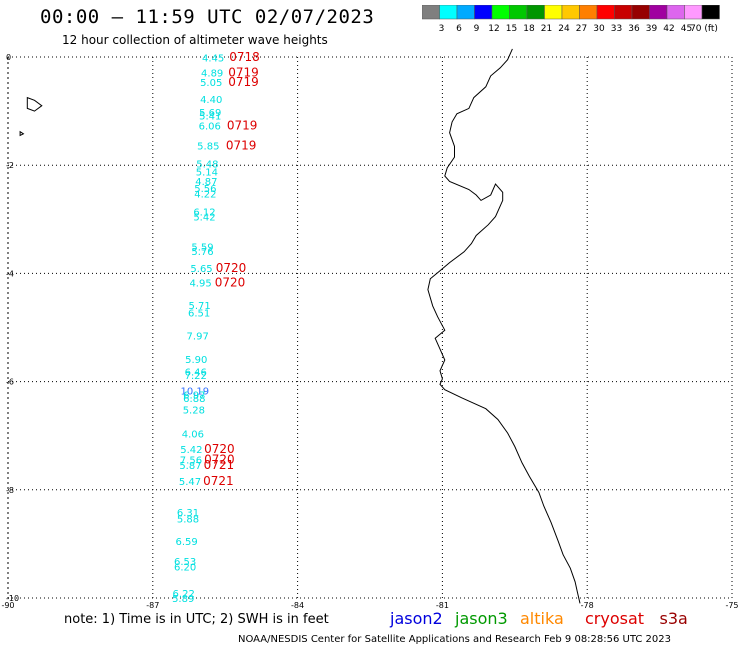  What do you see at coordinates (12, 598) in the screenshot?
I see `latitude-tick-label: -10` at bounding box center [12, 598].